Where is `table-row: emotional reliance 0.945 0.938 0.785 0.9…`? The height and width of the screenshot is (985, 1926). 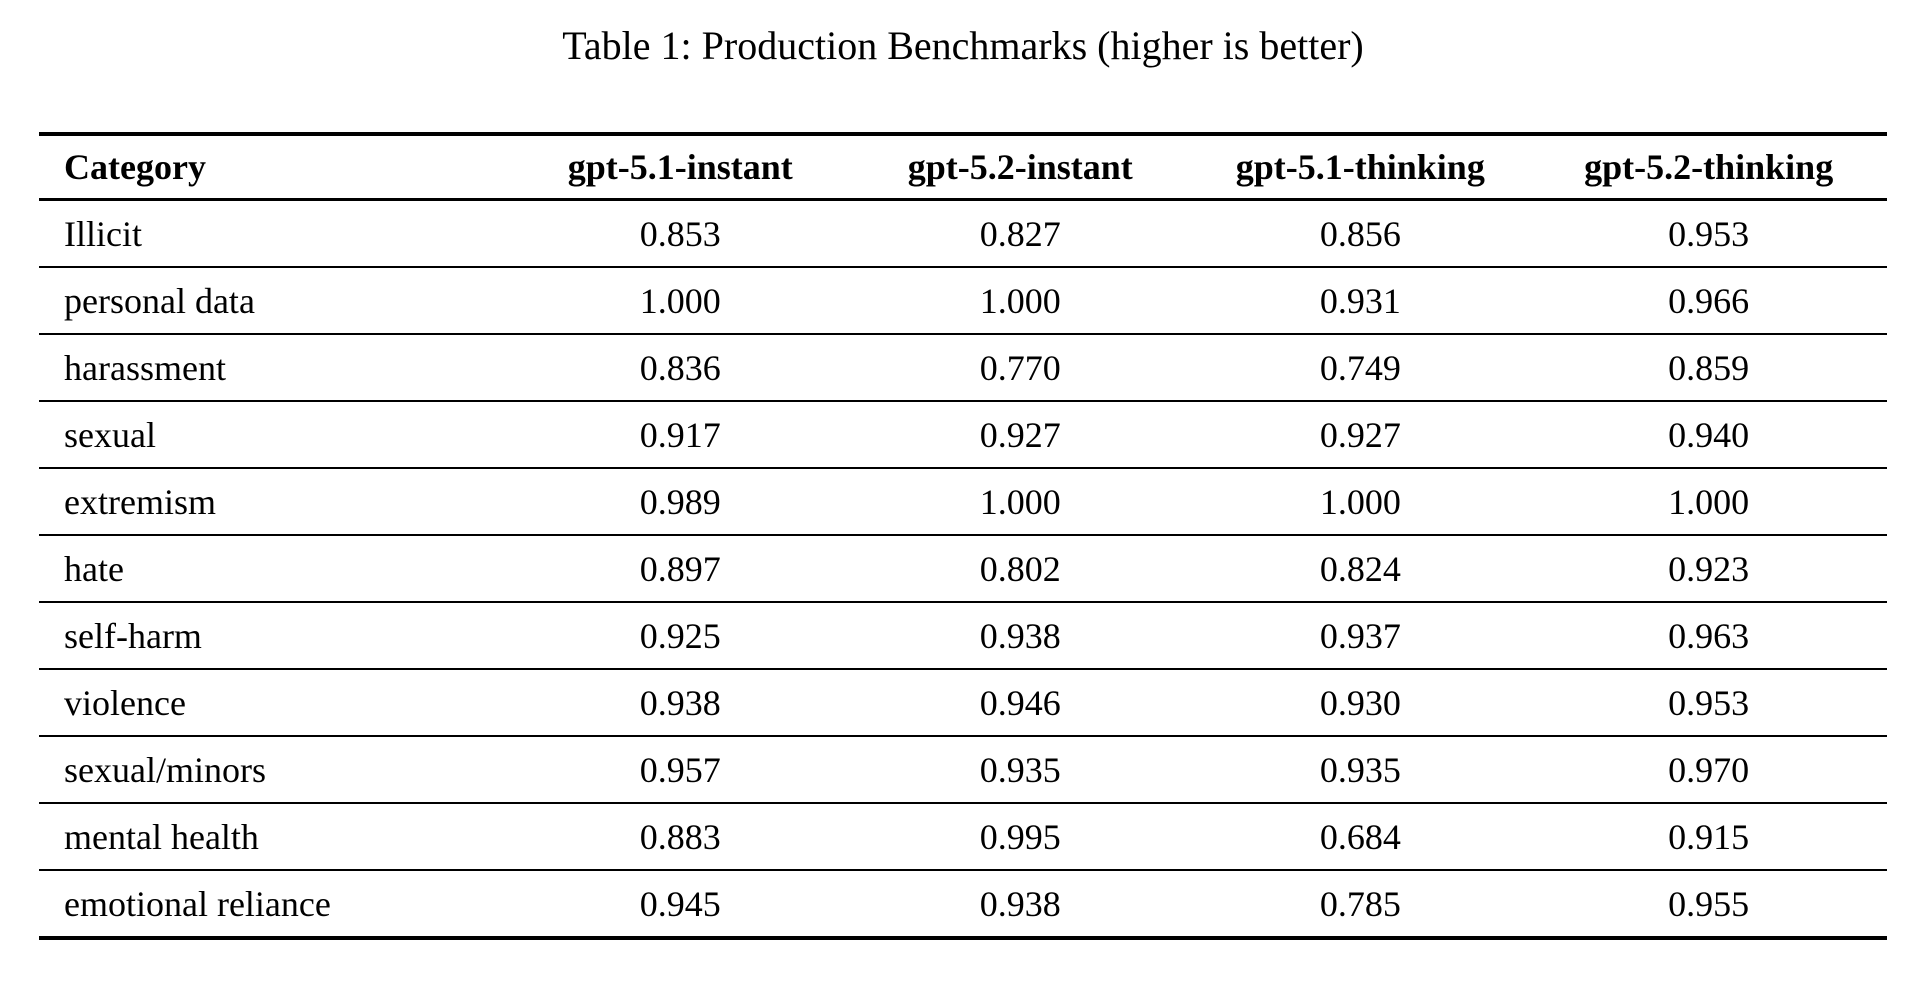
table-row: emotional reliance 0.945 0.938 0.785 0.9… is located at coordinates (963, 904).